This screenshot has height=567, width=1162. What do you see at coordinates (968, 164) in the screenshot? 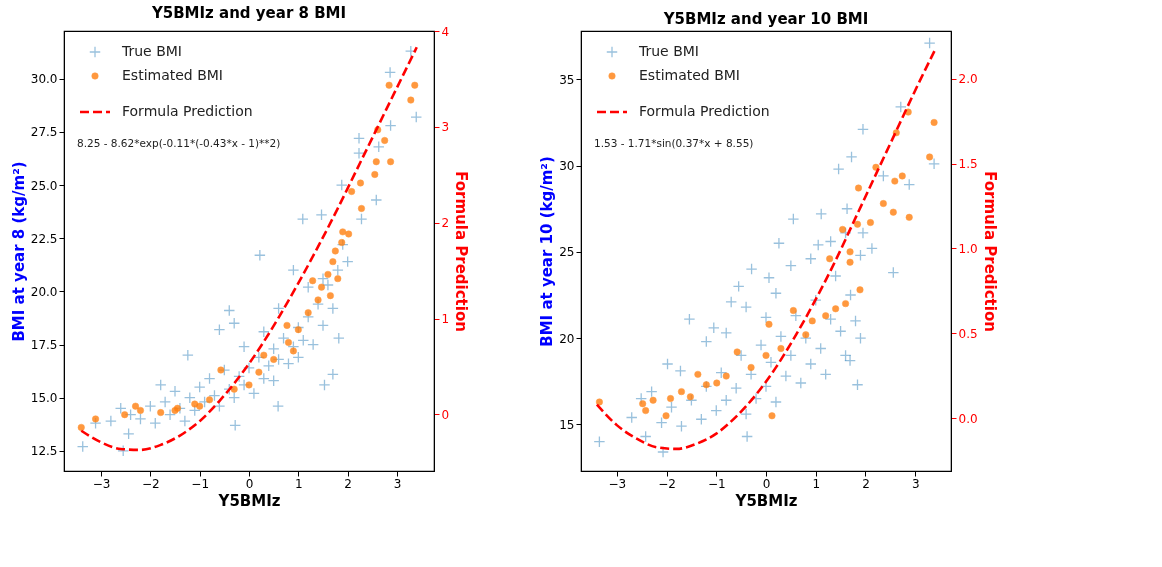
I see `y2-tick-label: 1.5` at bounding box center [968, 164].